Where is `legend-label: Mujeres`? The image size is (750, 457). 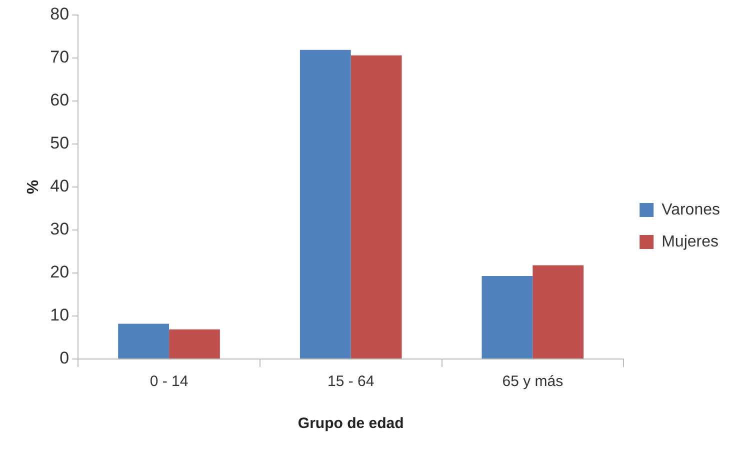
legend-label: Mujeres is located at coordinates (690, 241).